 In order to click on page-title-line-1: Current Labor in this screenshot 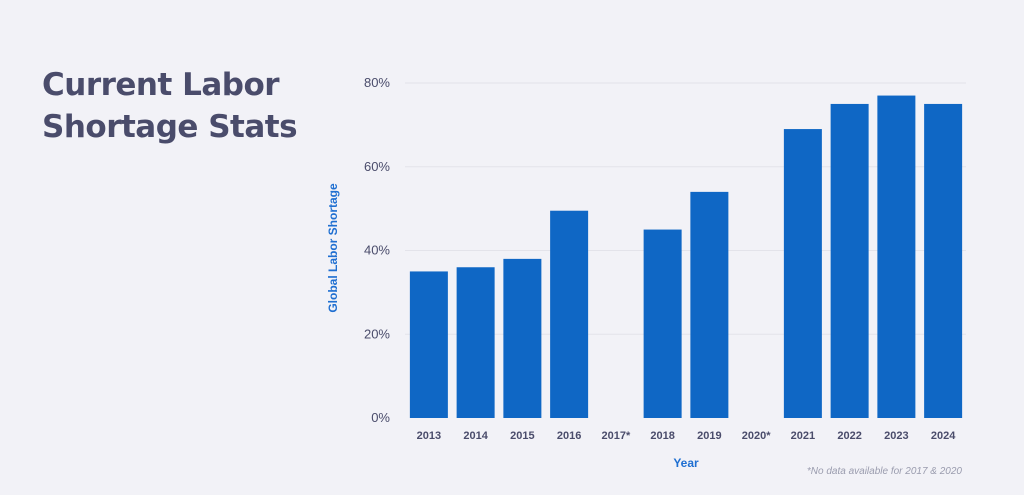, I will do `click(161, 85)`.